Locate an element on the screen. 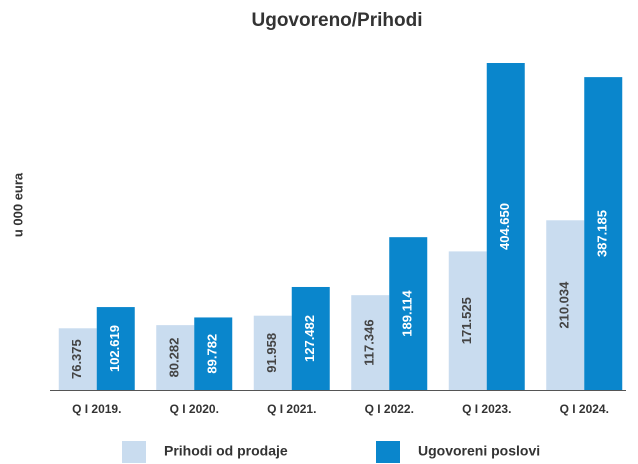 The height and width of the screenshot is (464, 638). data-label: 76.375 is located at coordinates (76, 359).